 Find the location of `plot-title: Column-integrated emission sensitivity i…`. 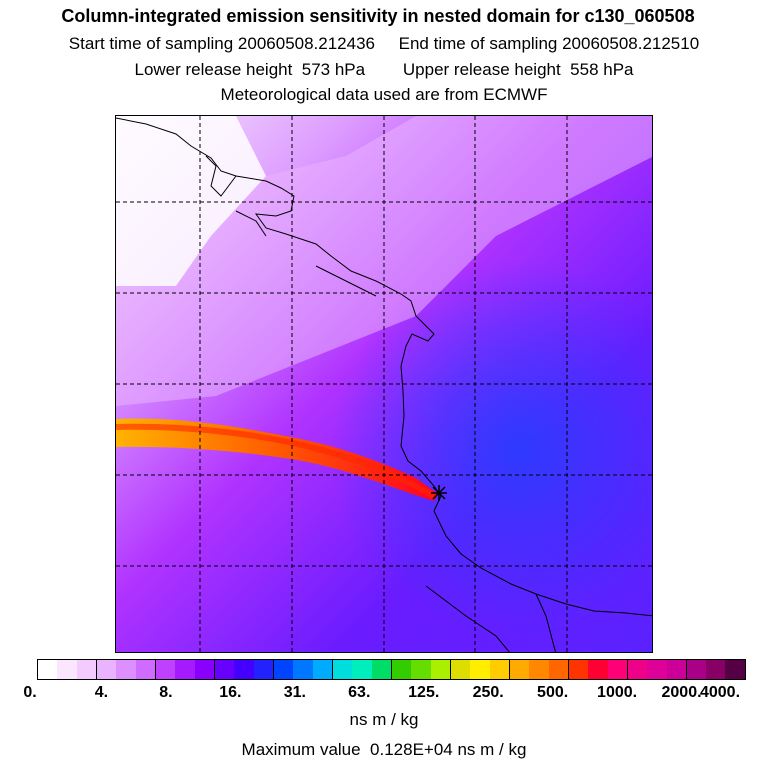

plot-title: Column-integrated emission sensitivity i… is located at coordinates (378, 16).